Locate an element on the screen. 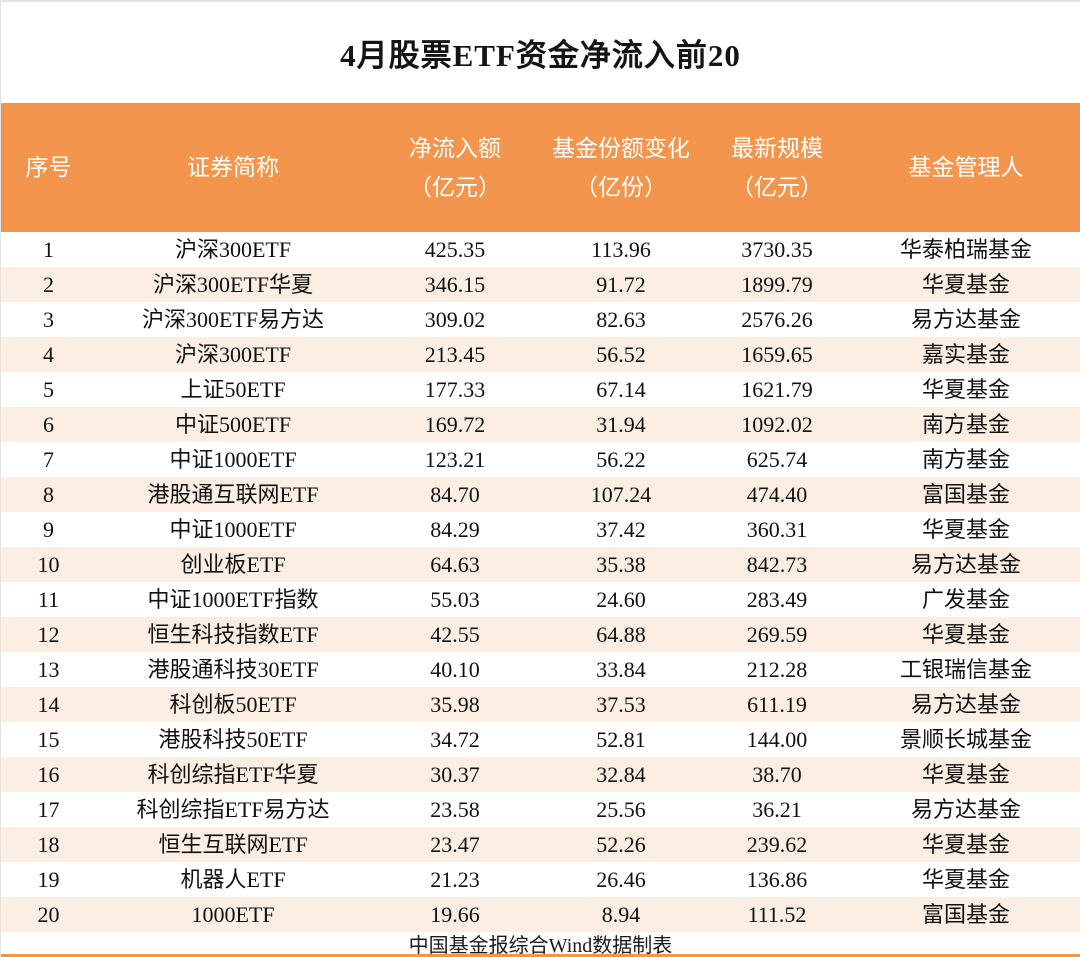  cell-net-inflow: 123.21 is located at coordinates (455, 459).